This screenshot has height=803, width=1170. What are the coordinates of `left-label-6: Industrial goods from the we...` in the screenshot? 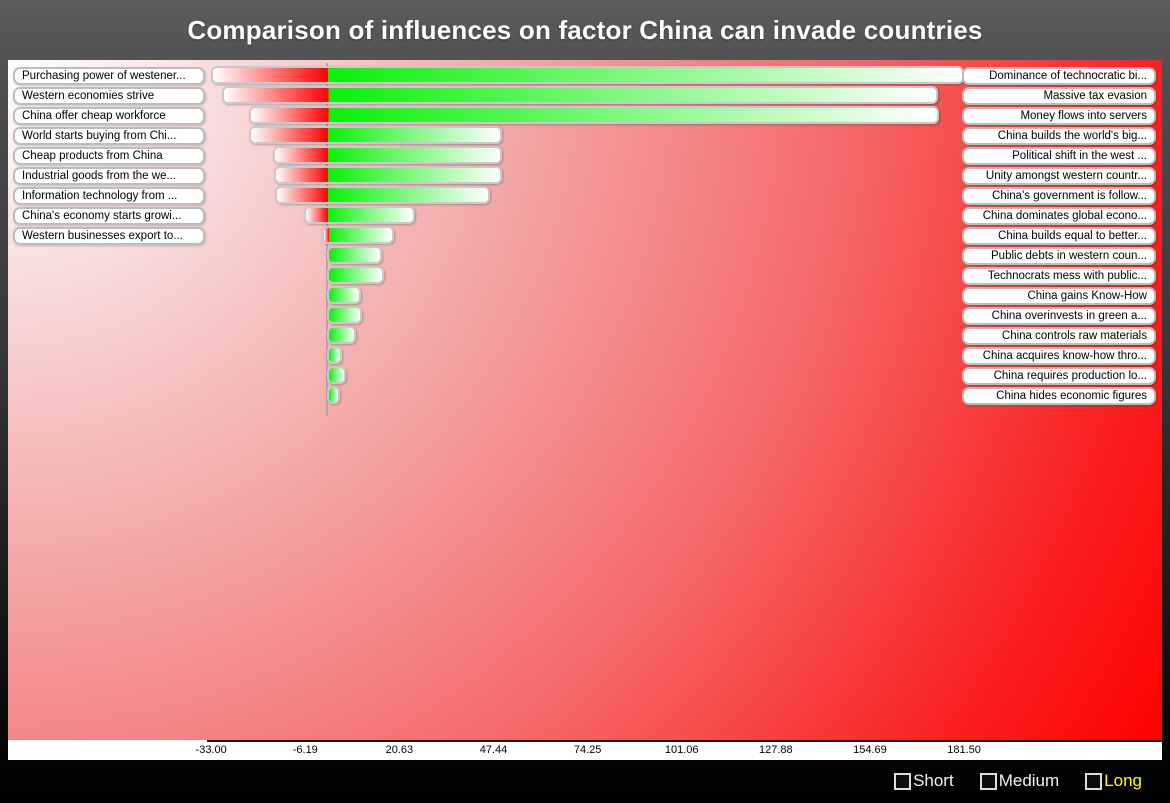 It's located at (109, 176).